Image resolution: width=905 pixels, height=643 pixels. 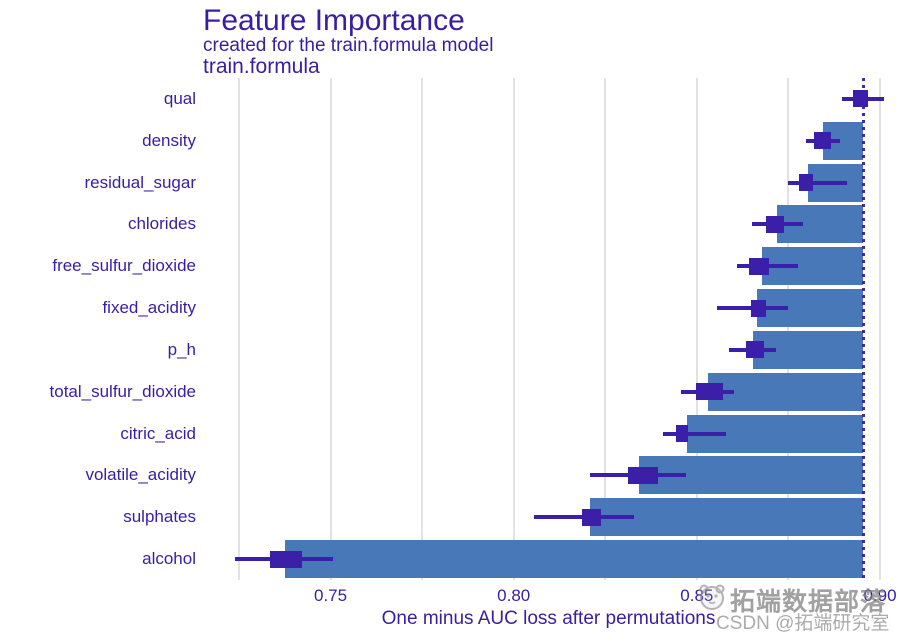 What do you see at coordinates (682, 434) in the screenshot?
I see `boxplot-box-citric_acid` at bounding box center [682, 434].